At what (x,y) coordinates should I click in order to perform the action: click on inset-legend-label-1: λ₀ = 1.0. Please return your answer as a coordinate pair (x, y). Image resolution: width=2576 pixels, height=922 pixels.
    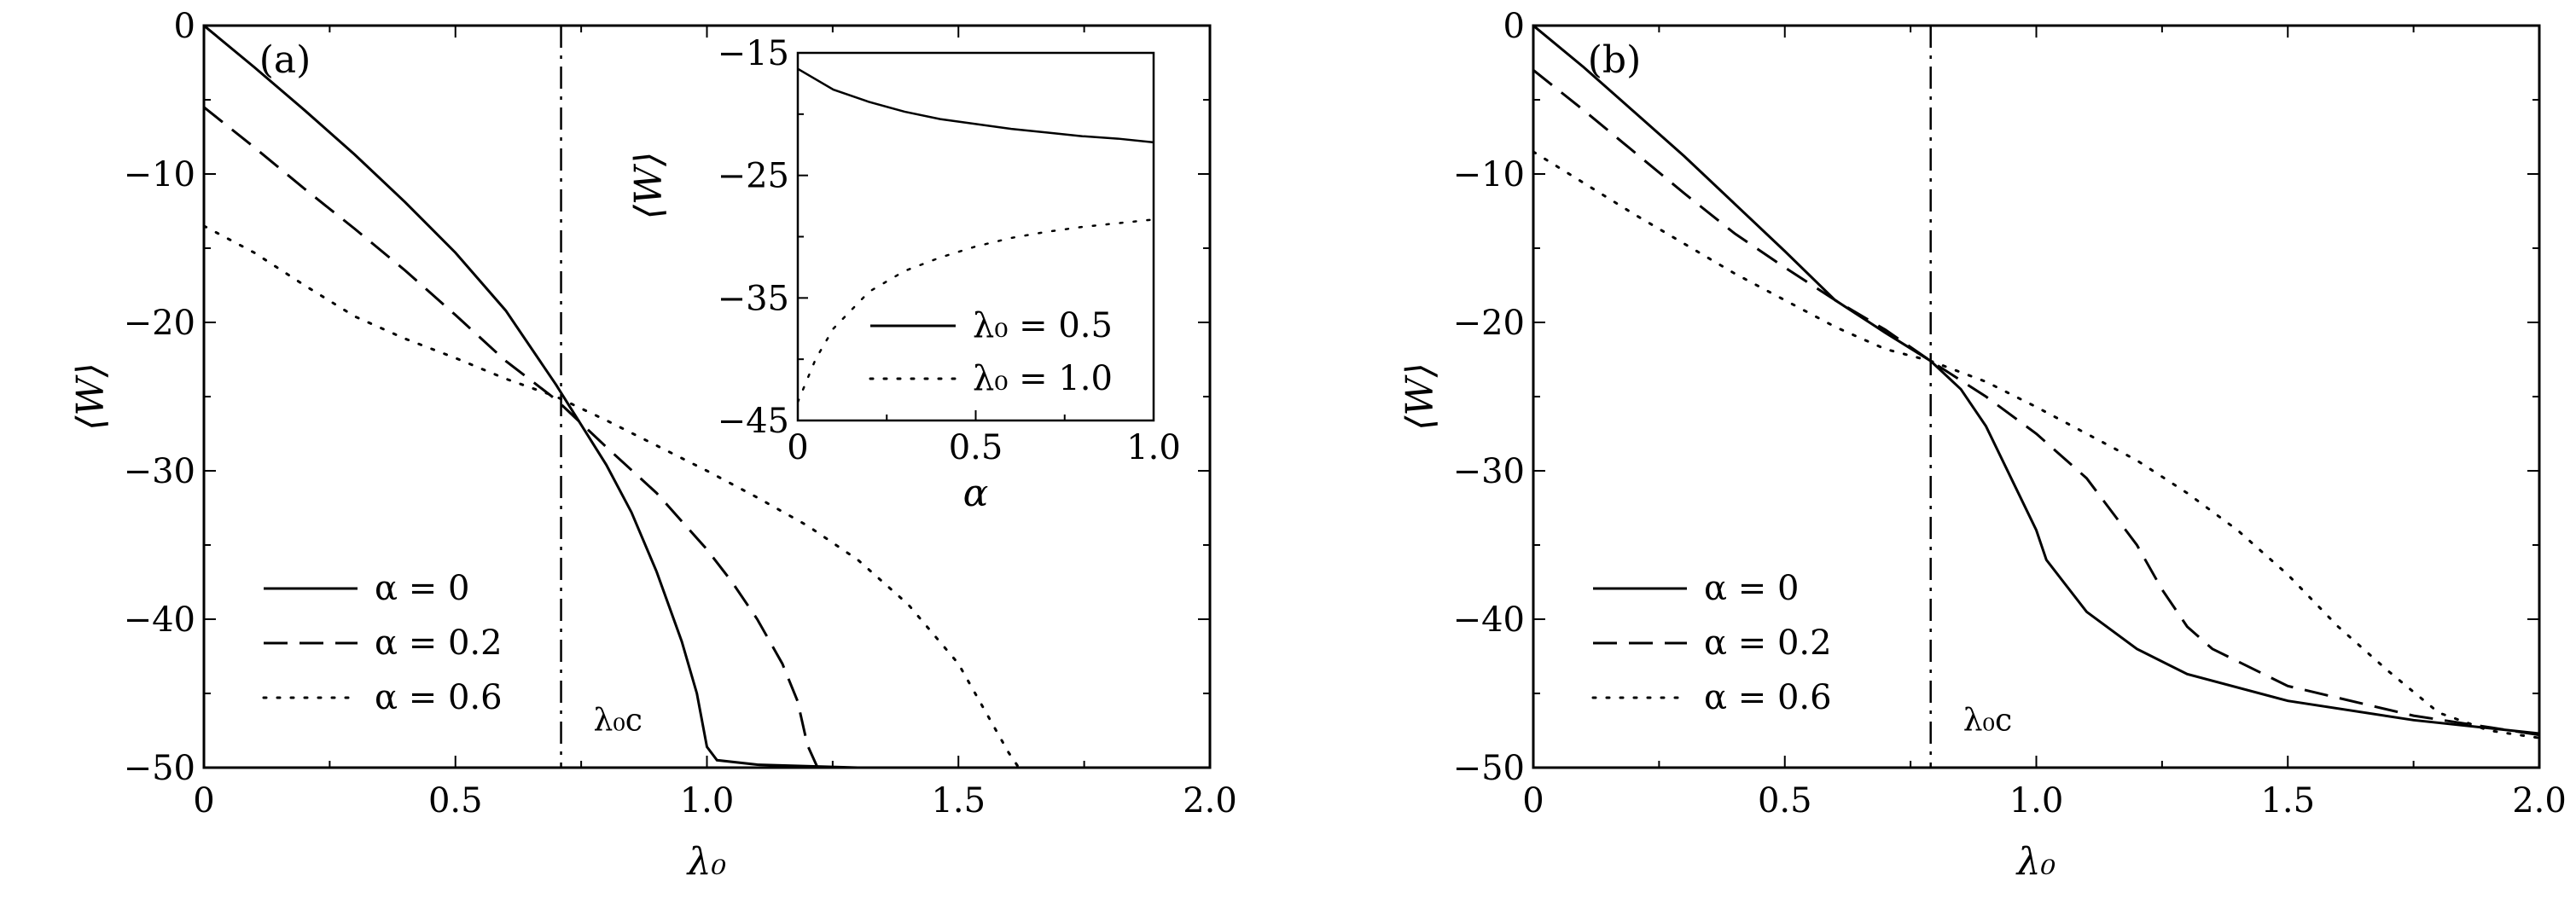
    Looking at the image, I should click on (1043, 379).